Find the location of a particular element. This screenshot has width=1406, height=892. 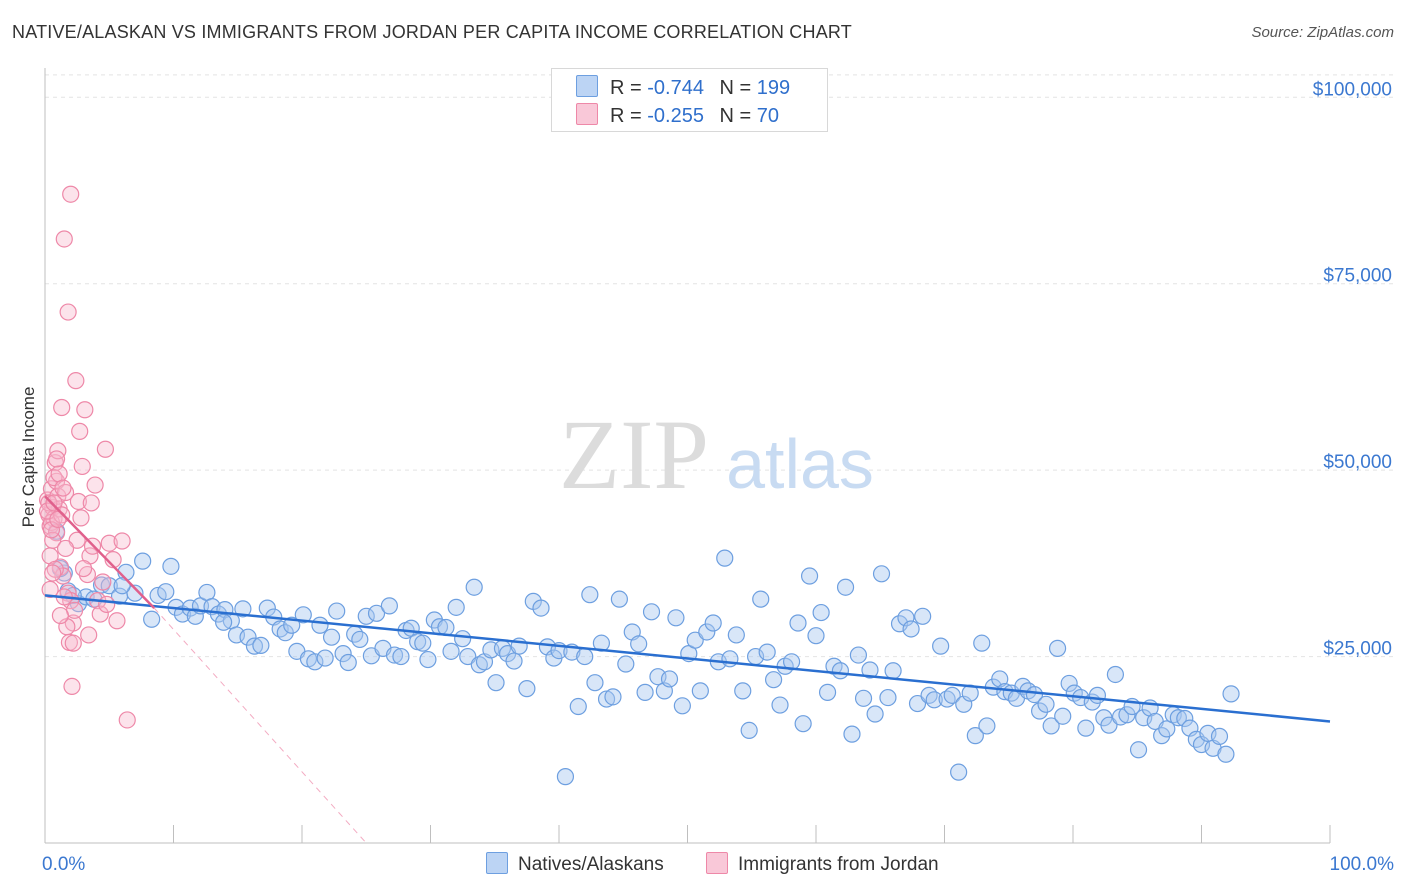

legend-r-value: -0.255 is located at coordinates (675, 116).